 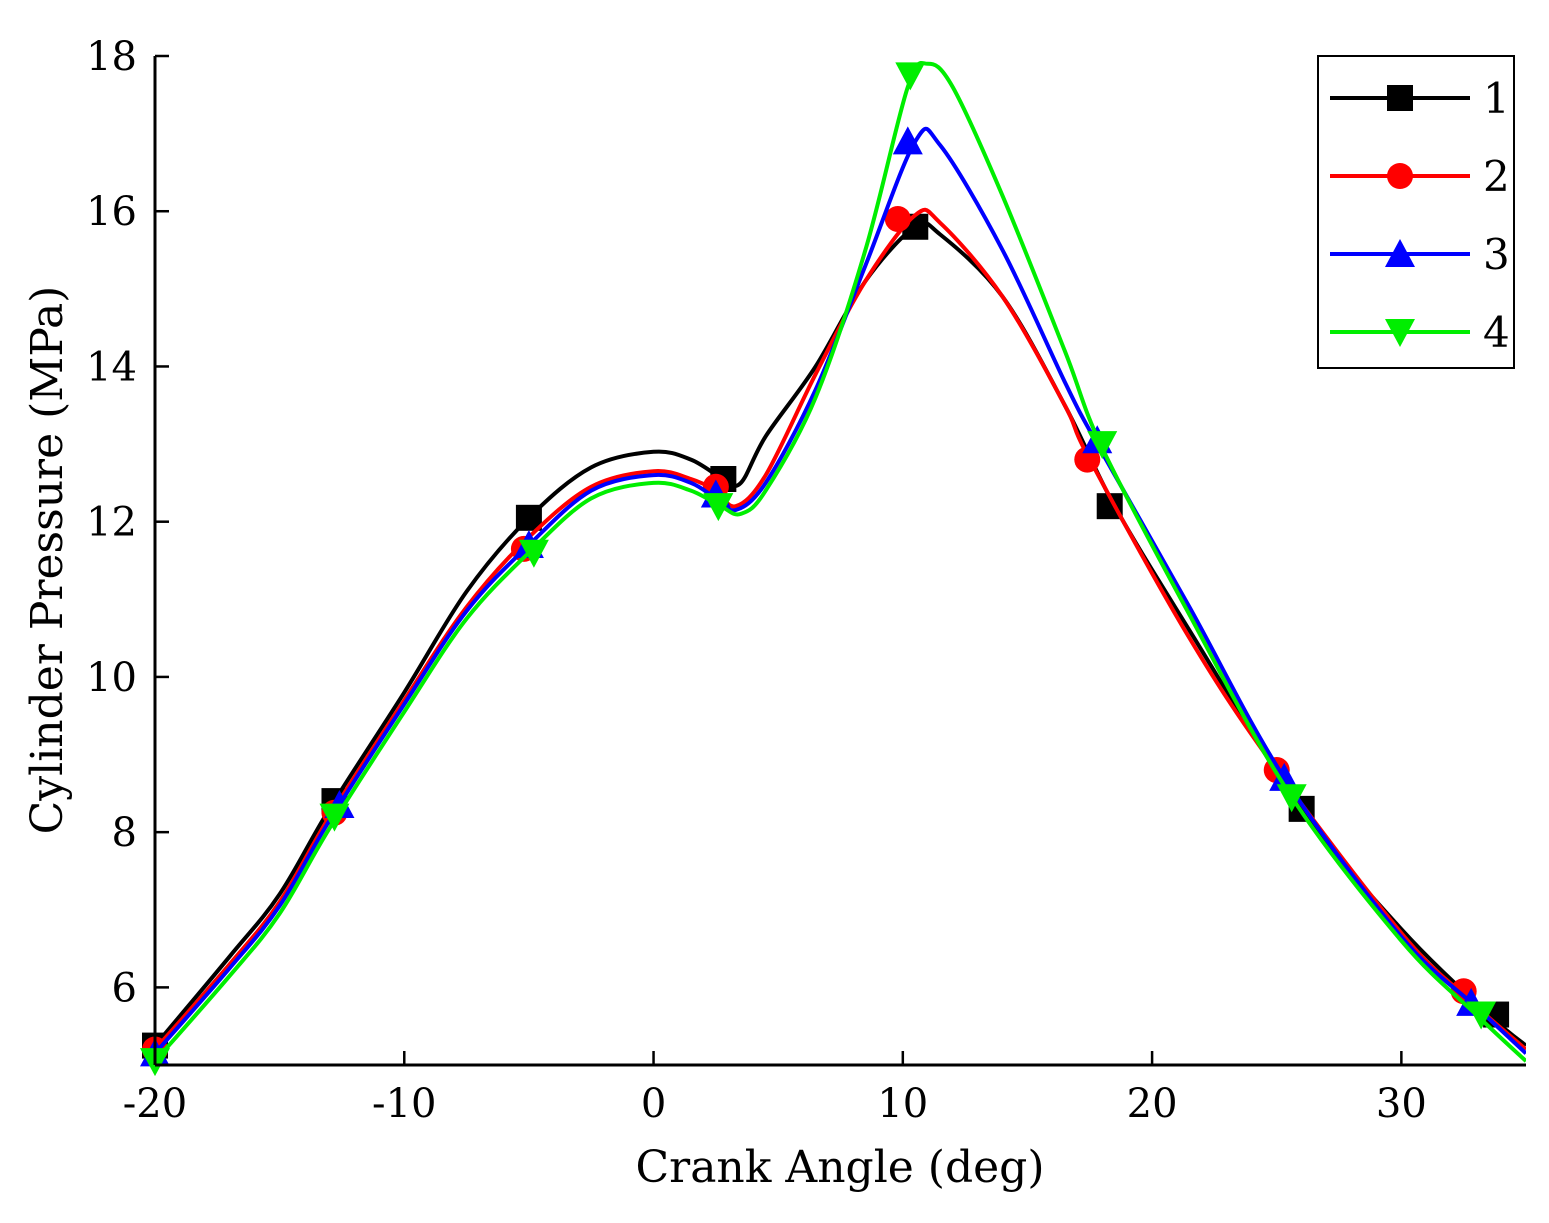 What do you see at coordinates (902, 1104) in the screenshot?
I see `x-tick-label: 10` at bounding box center [902, 1104].